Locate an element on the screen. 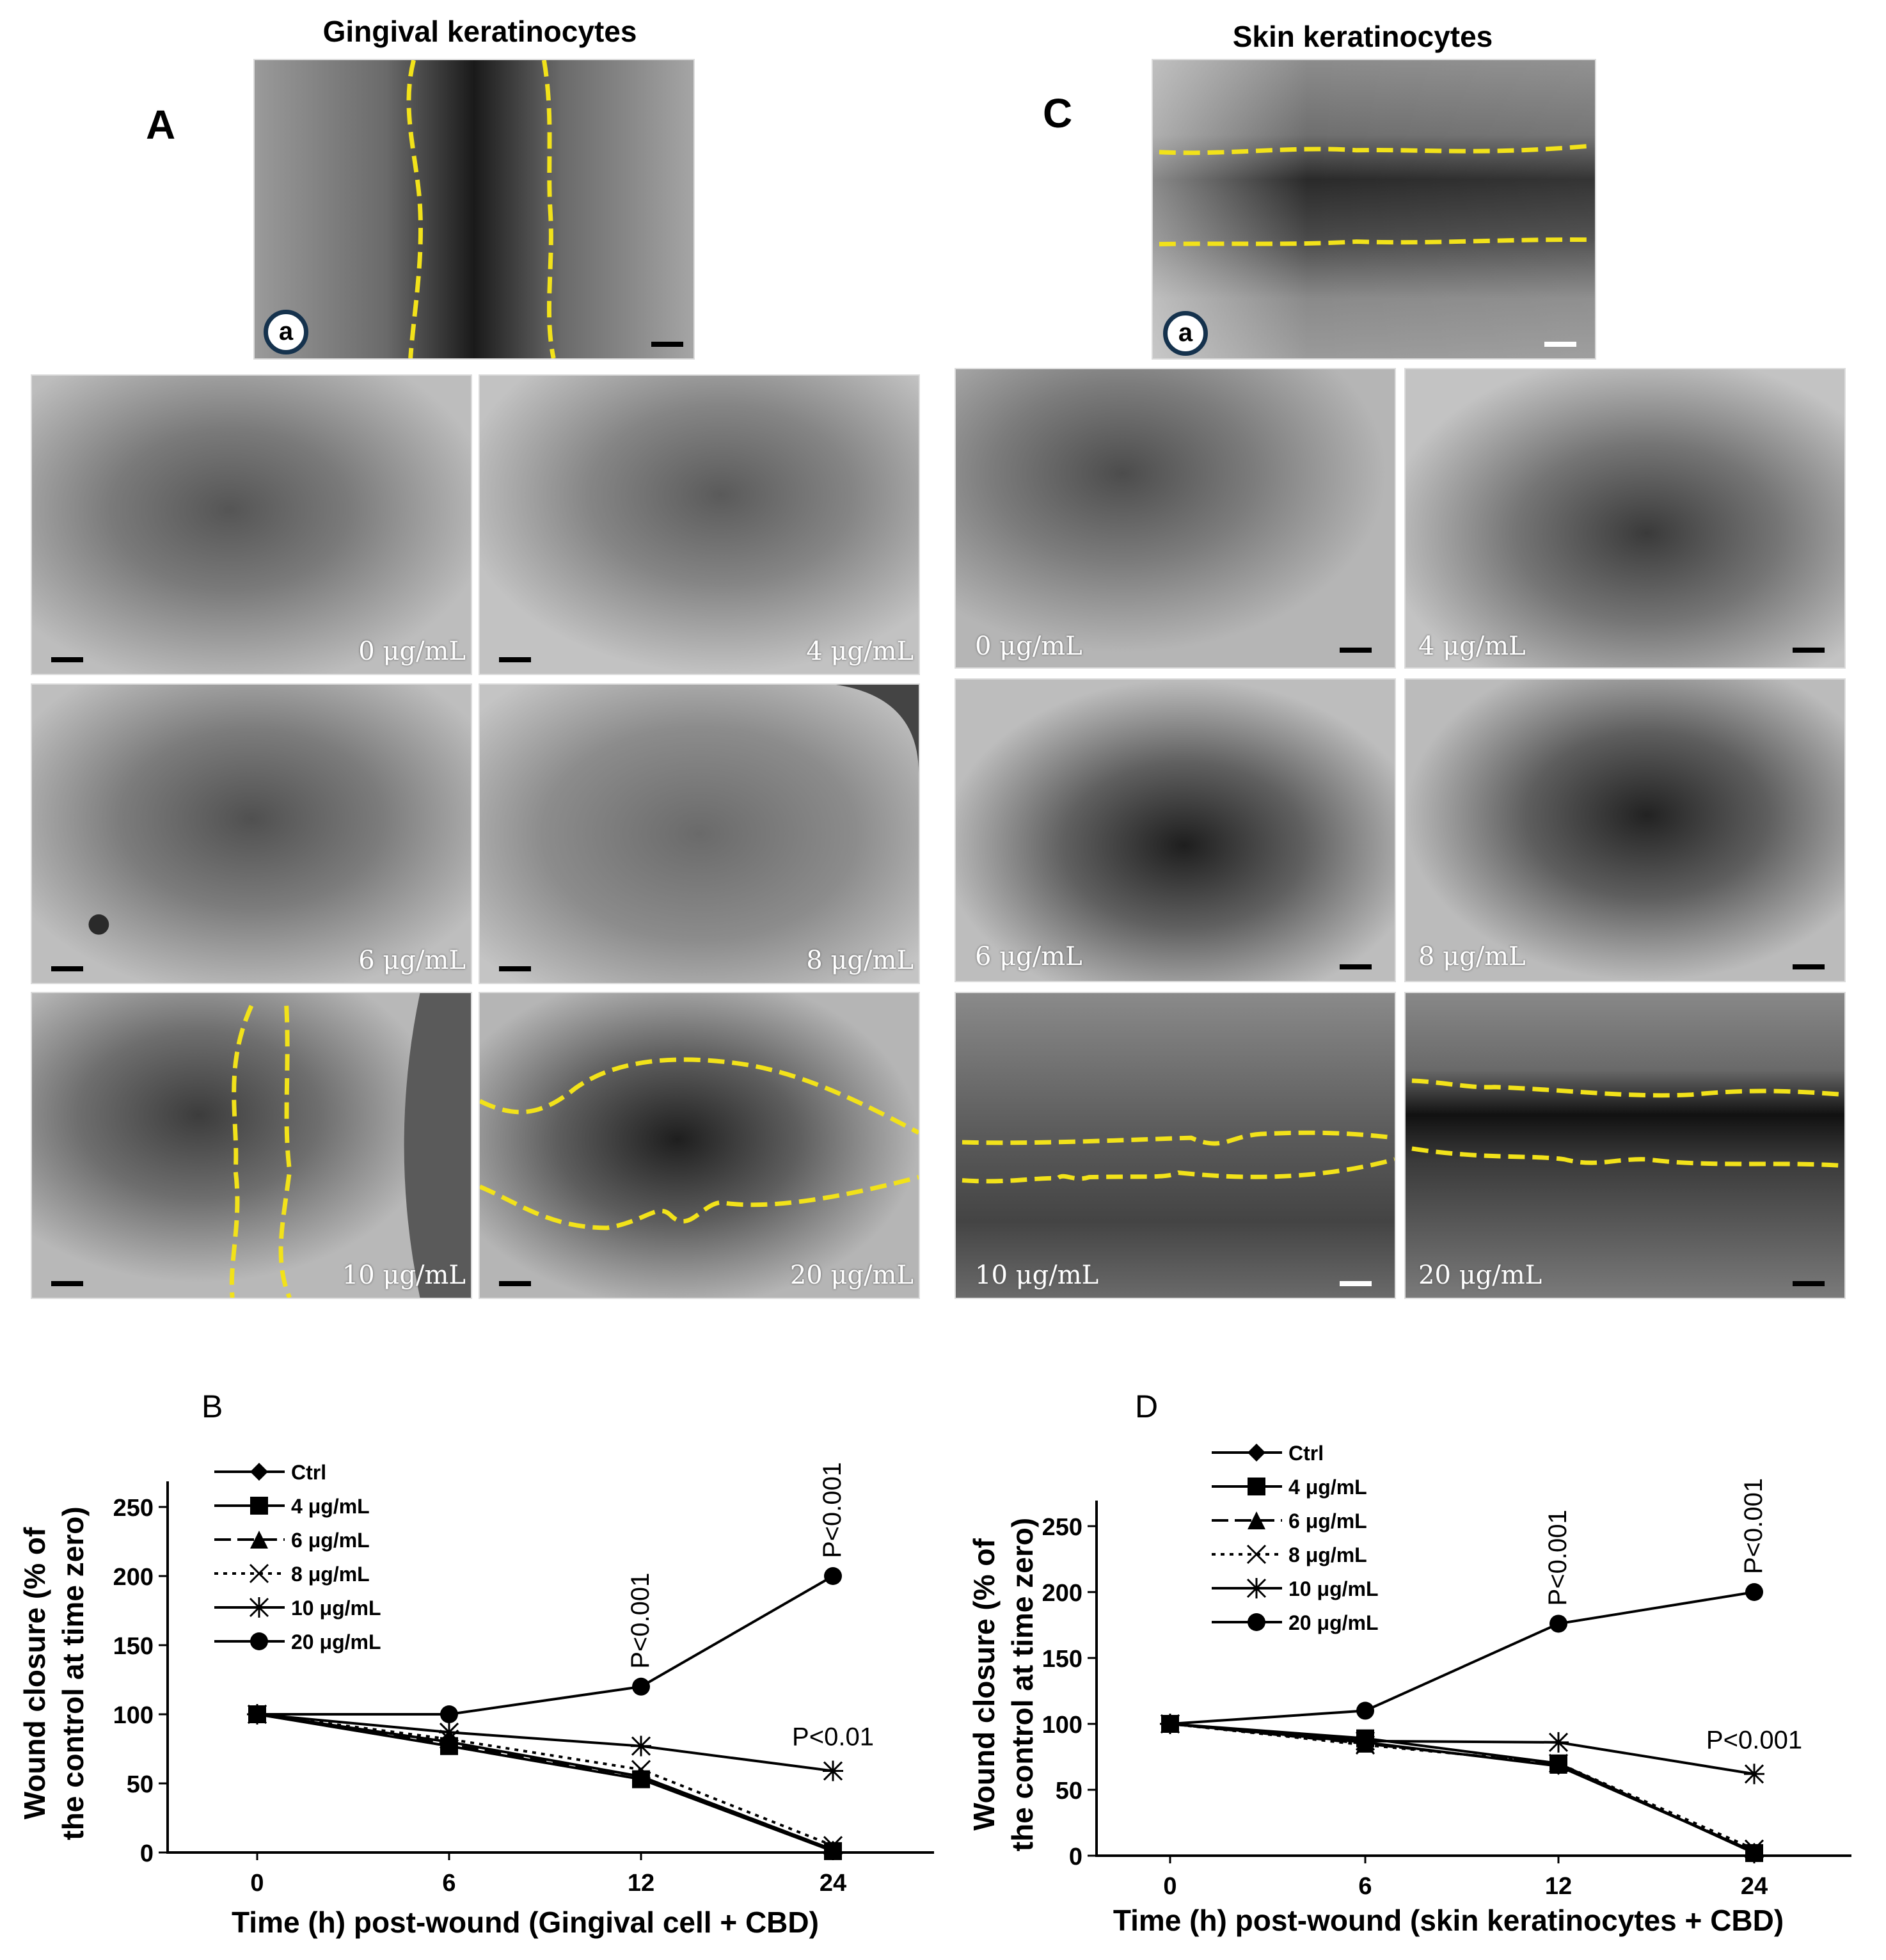 The width and height of the screenshot is (1886, 1960). skin-image-0: 0 μg/mL is located at coordinates (1175, 519).